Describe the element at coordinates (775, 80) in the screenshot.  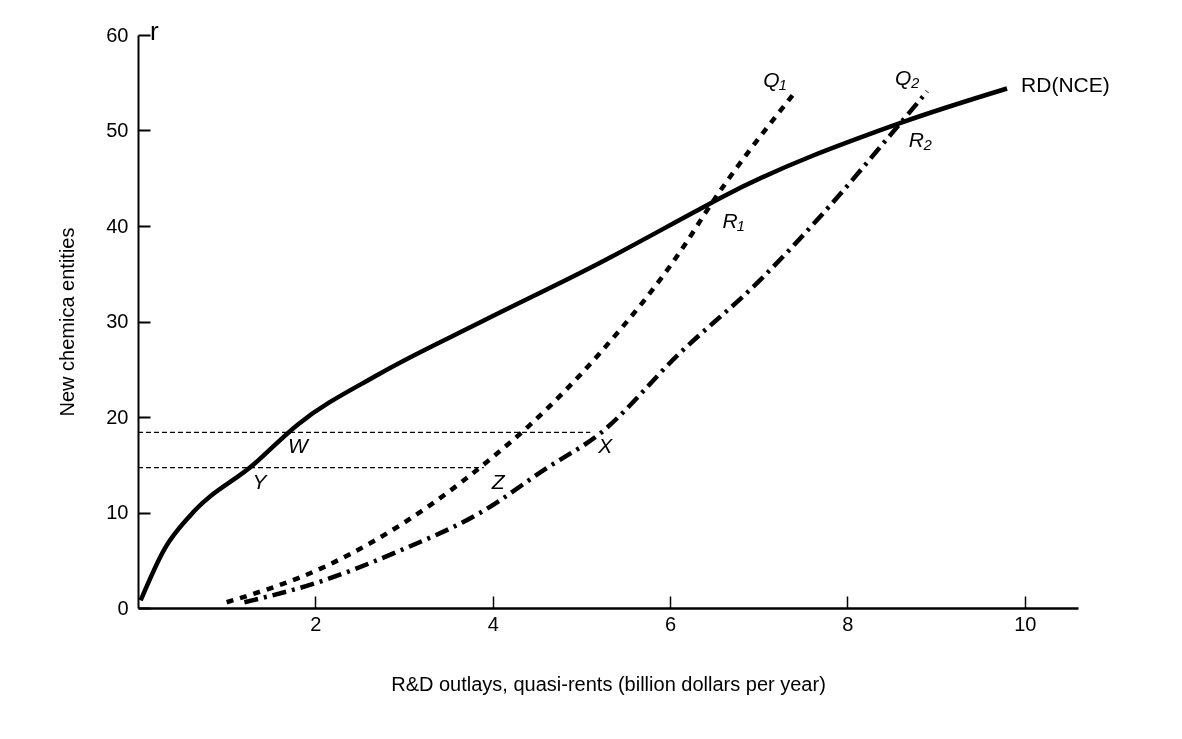
I see `series-label: Q₁` at that location.